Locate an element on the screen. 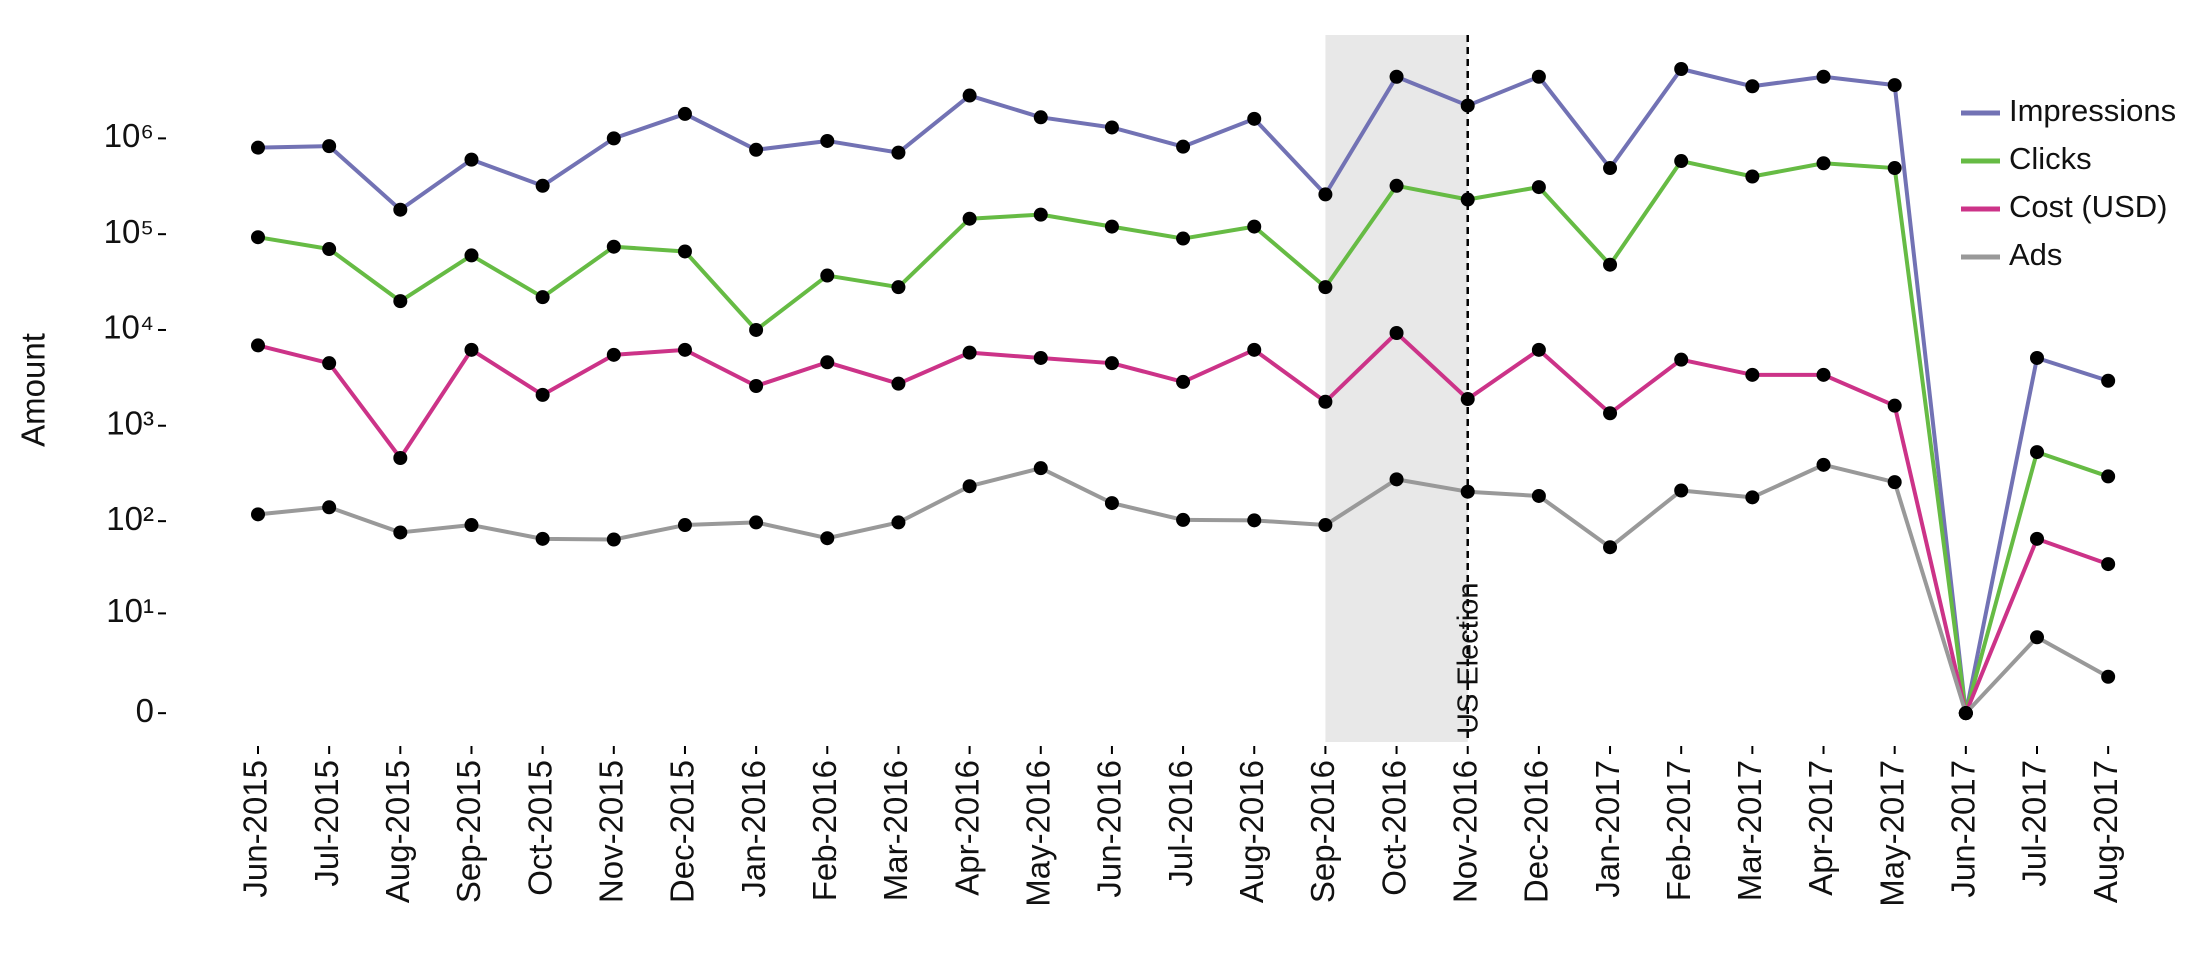 The height and width of the screenshot is (977, 2208). x-tick-label: Feb-2017 is located at coordinates (1678, 830).